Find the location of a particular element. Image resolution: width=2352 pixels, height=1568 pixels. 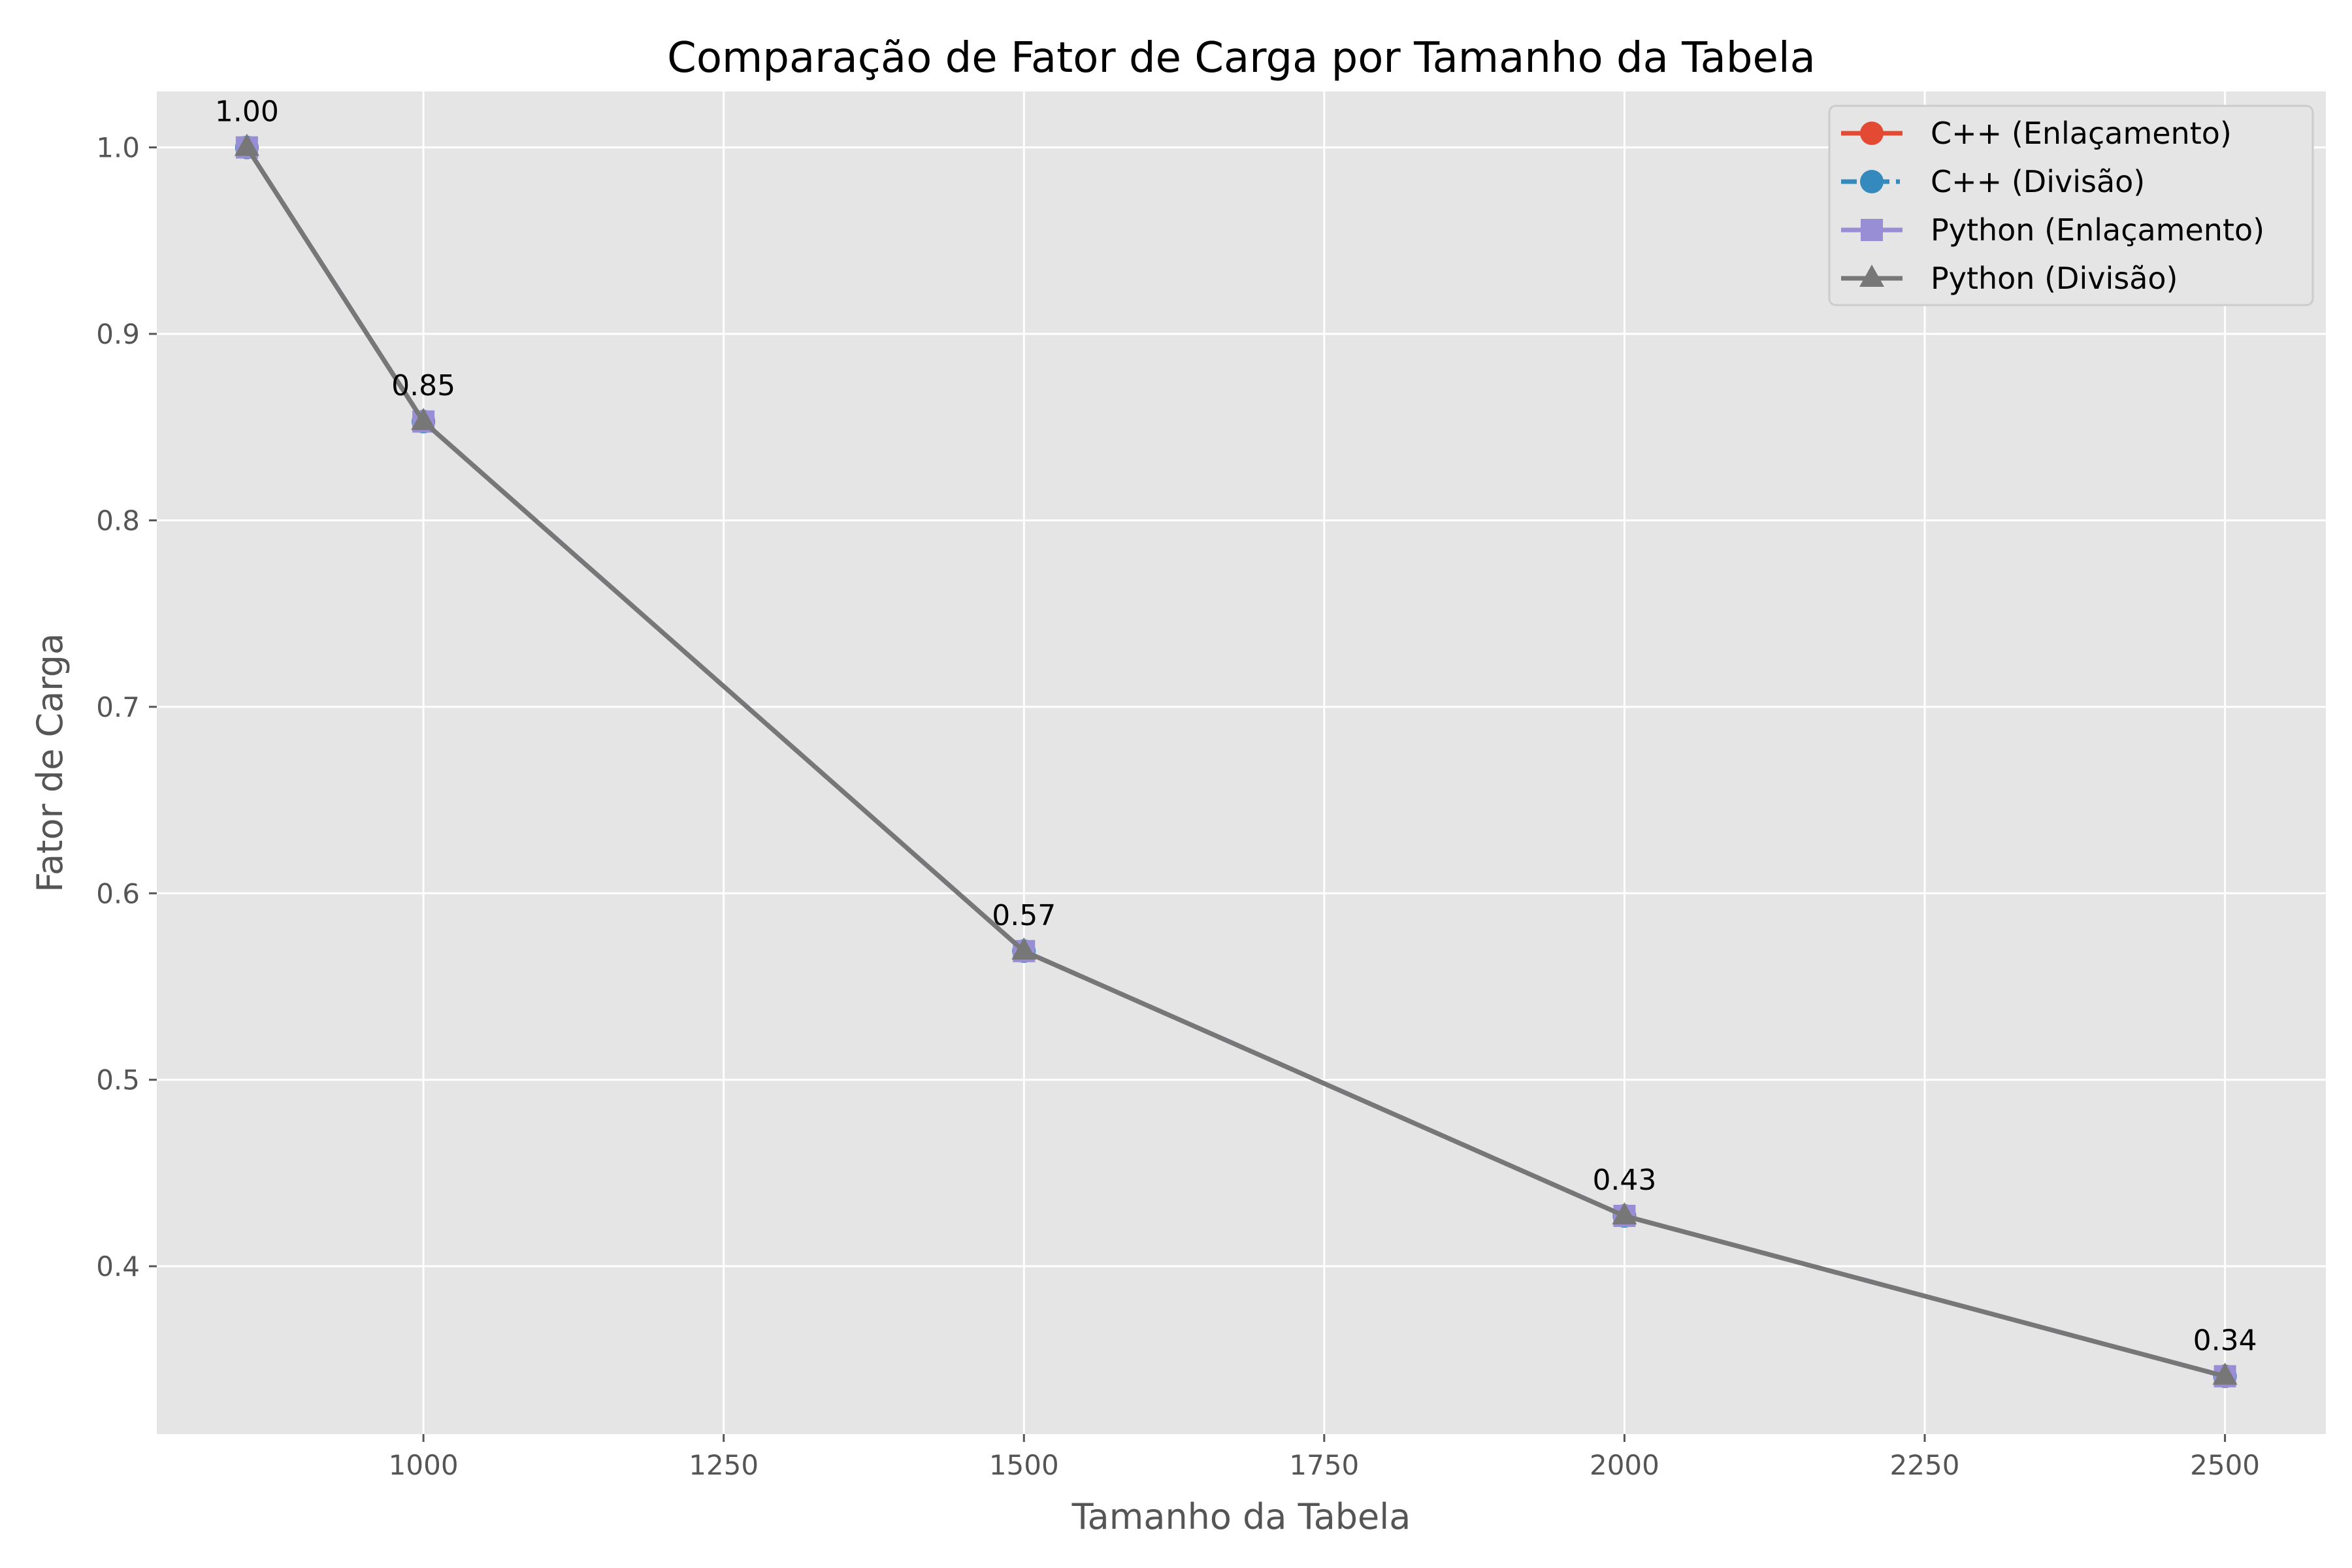

legend-item: C++ (Enlaçamento) is located at coordinates (2036, 133).